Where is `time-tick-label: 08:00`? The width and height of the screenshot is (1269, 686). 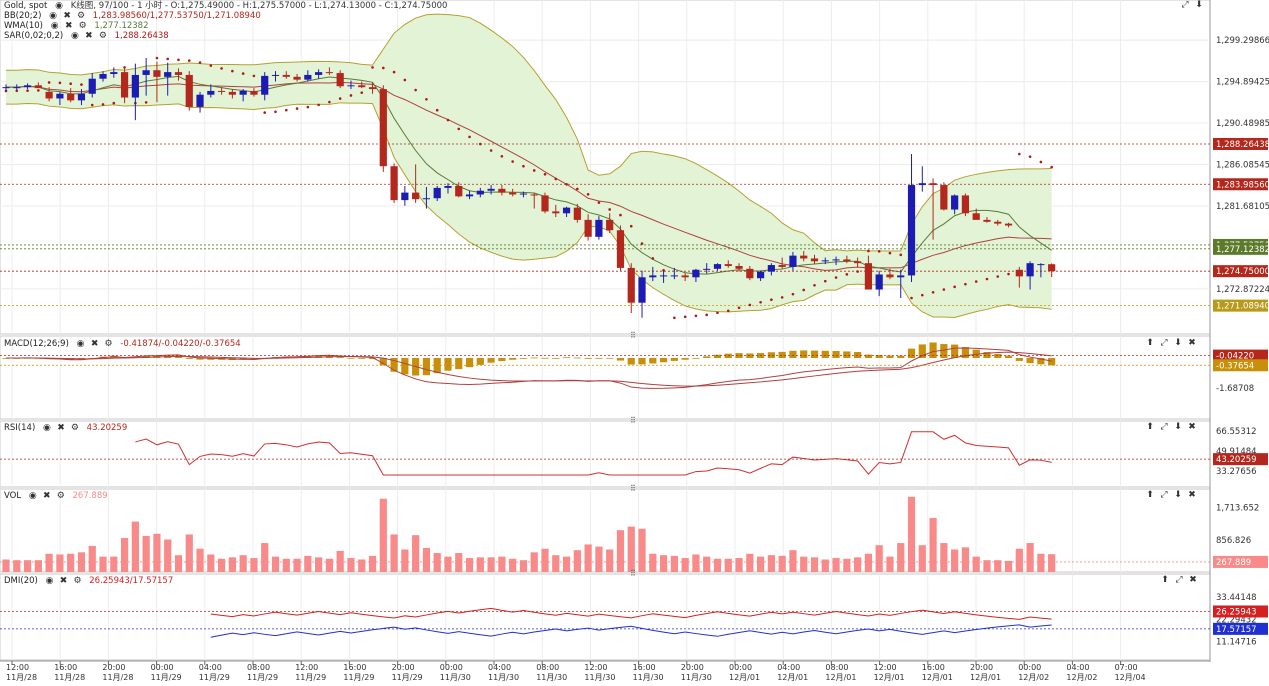 time-tick-label: 08:00 is located at coordinates (547, 667).